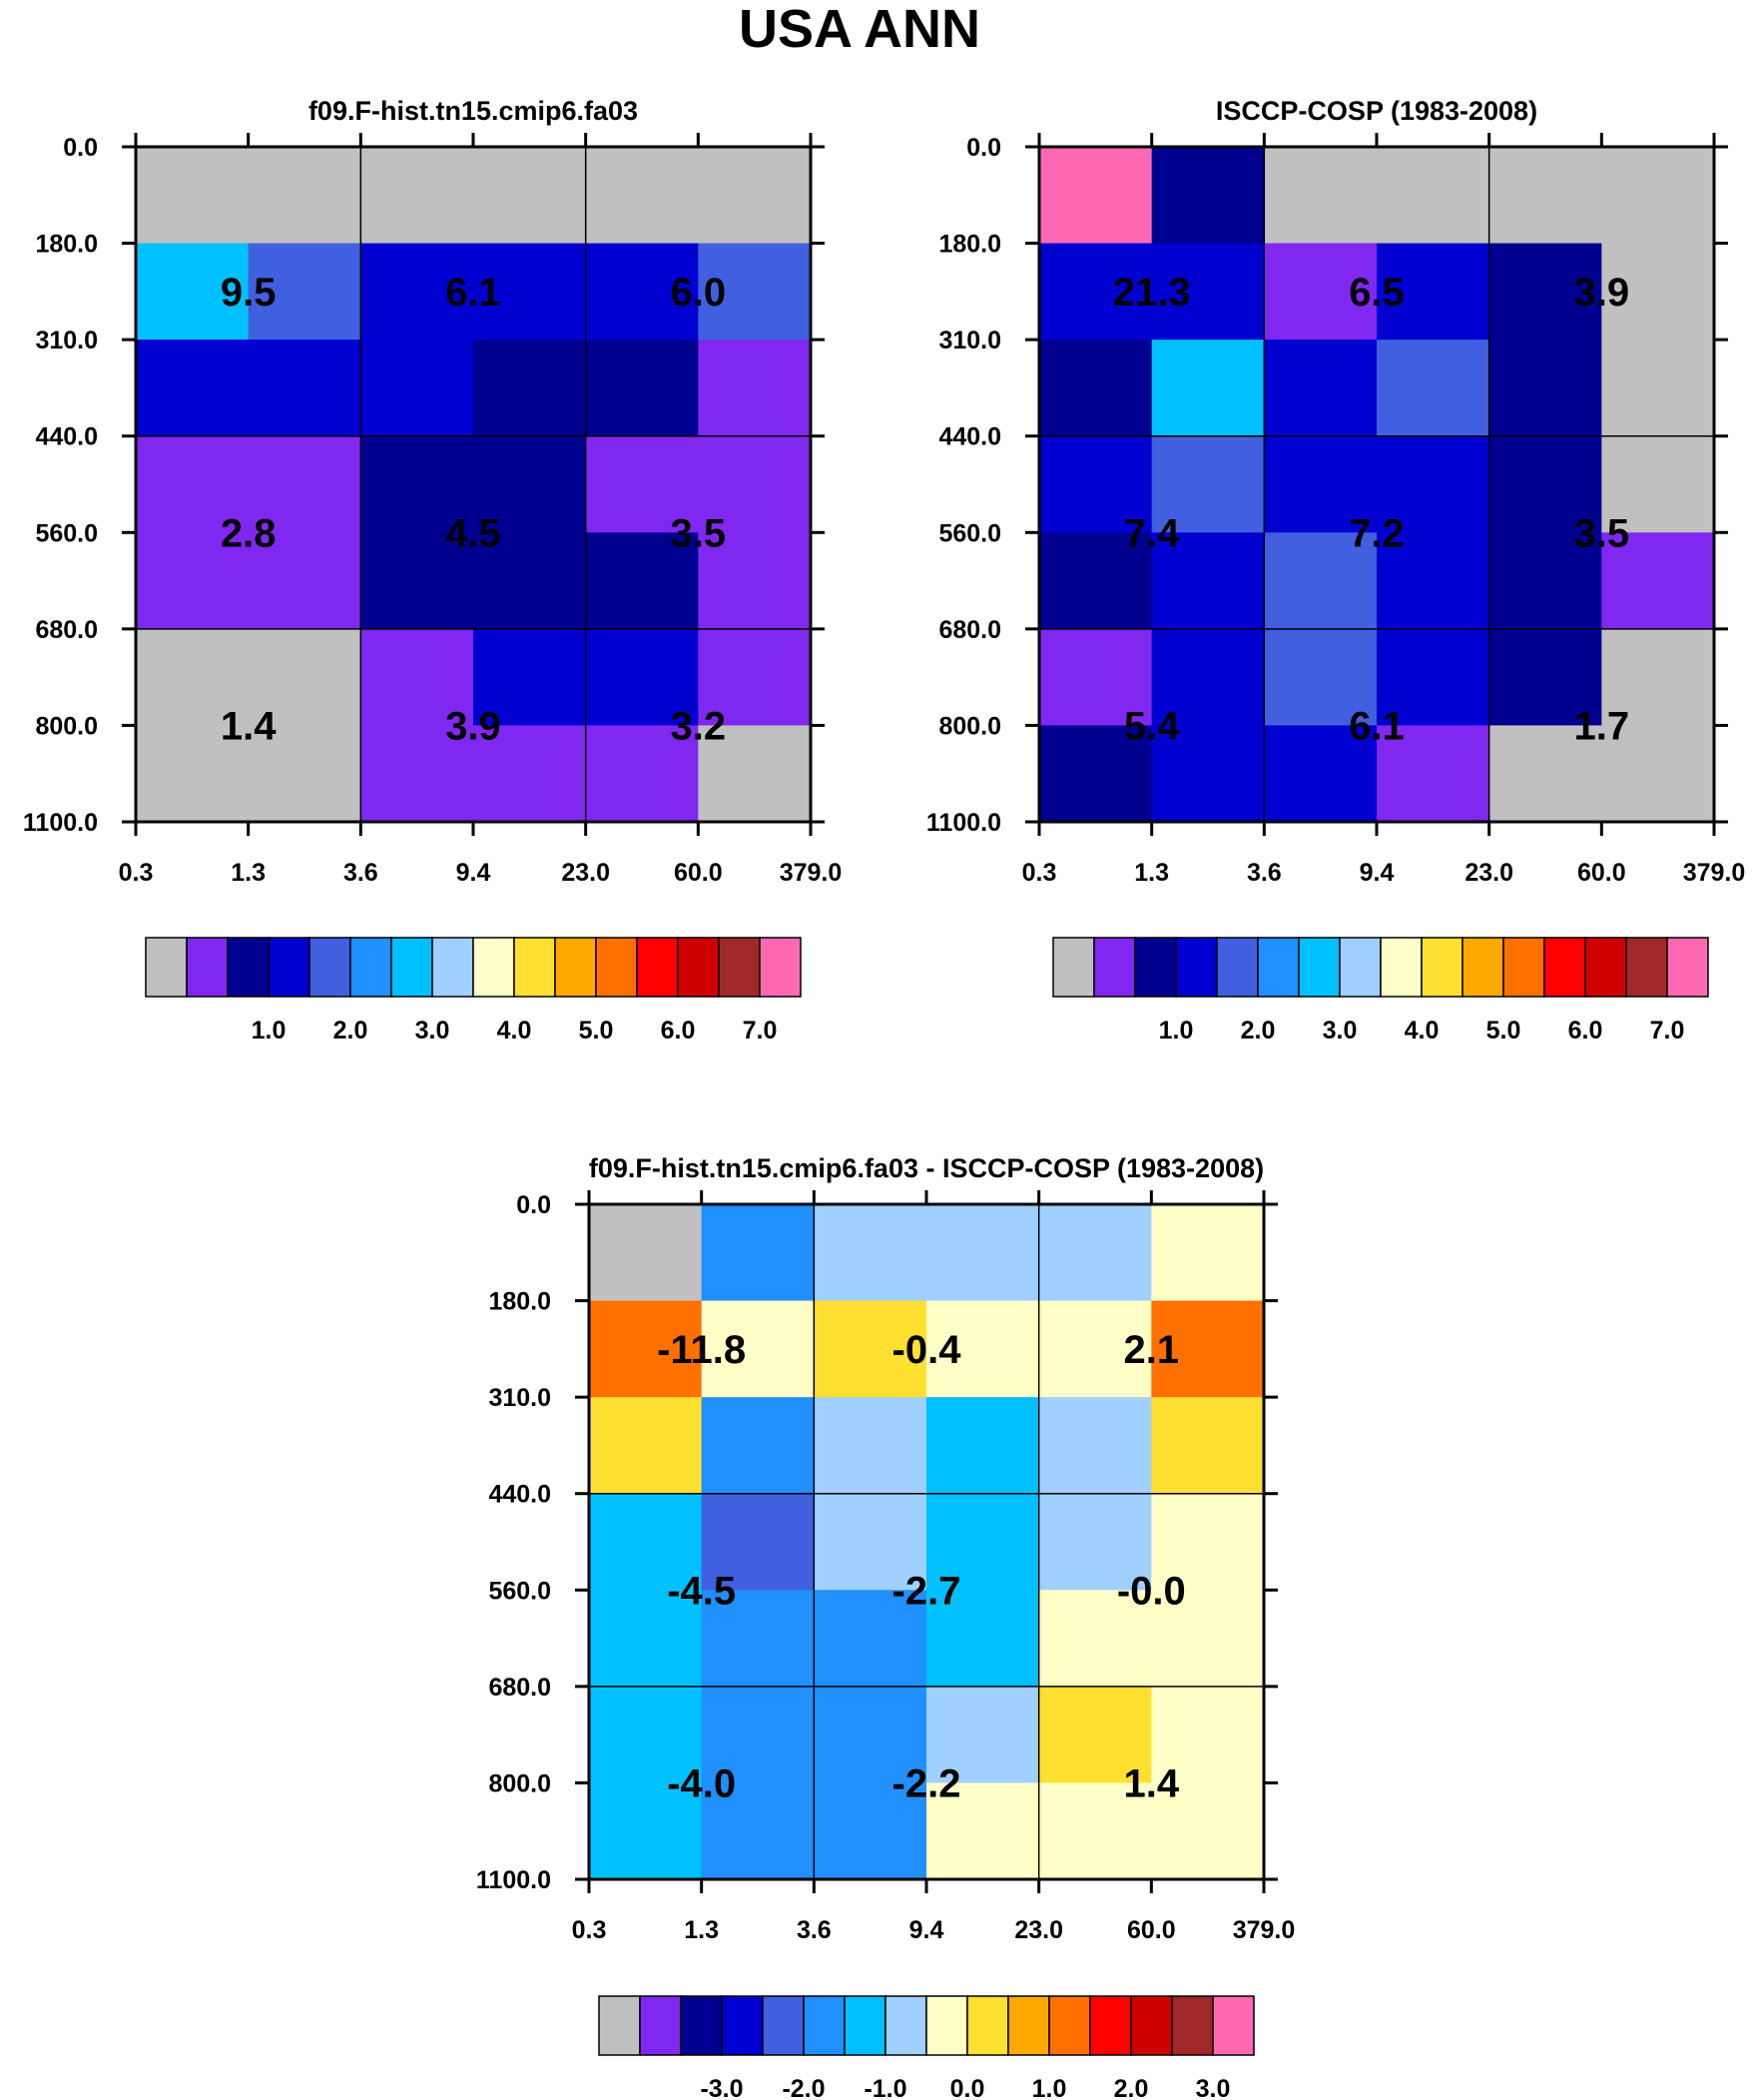  Describe the element at coordinates (721, 2087) in the screenshot. I see `colorbar-label: -3.0` at that location.